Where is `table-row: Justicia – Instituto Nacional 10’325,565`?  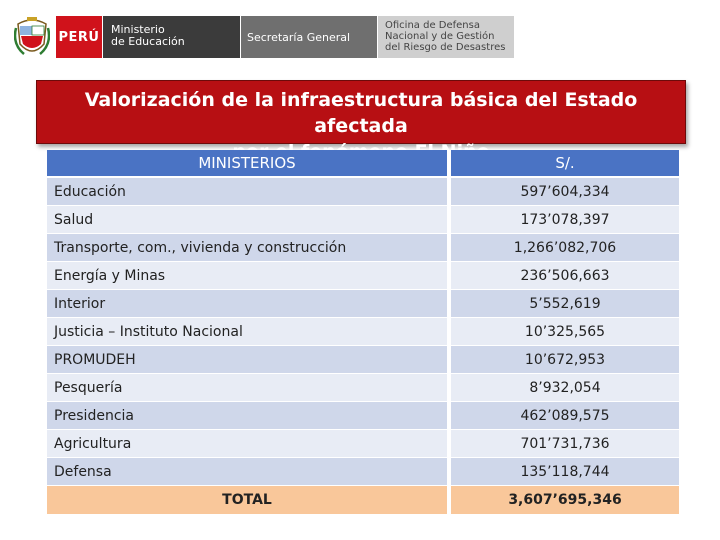 table-row: Justicia – Instituto Nacional 10’325,565 is located at coordinates (363, 332).